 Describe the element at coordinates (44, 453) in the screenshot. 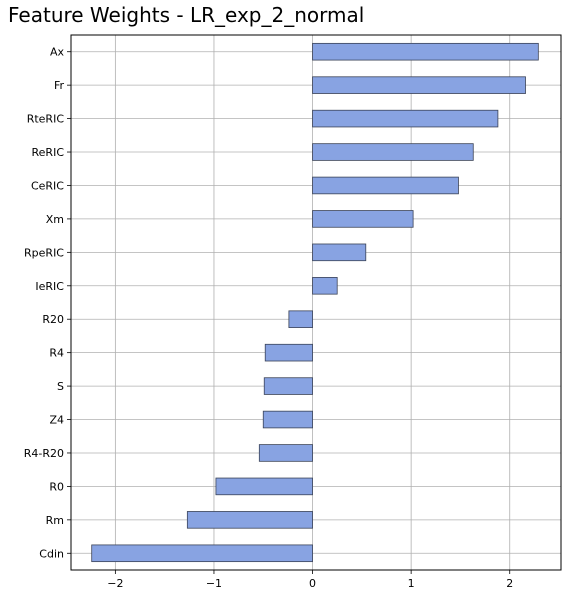

I see `y-tick-label: R4-R20` at that location.